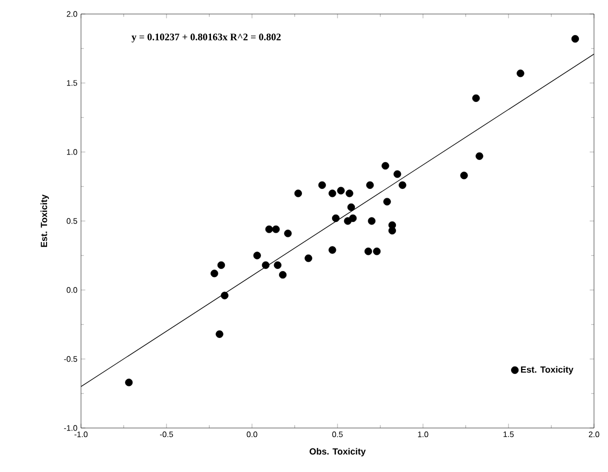  What do you see at coordinates (338, 452) in the screenshot?
I see `x-axis-title: Obs. Toxicity` at bounding box center [338, 452].